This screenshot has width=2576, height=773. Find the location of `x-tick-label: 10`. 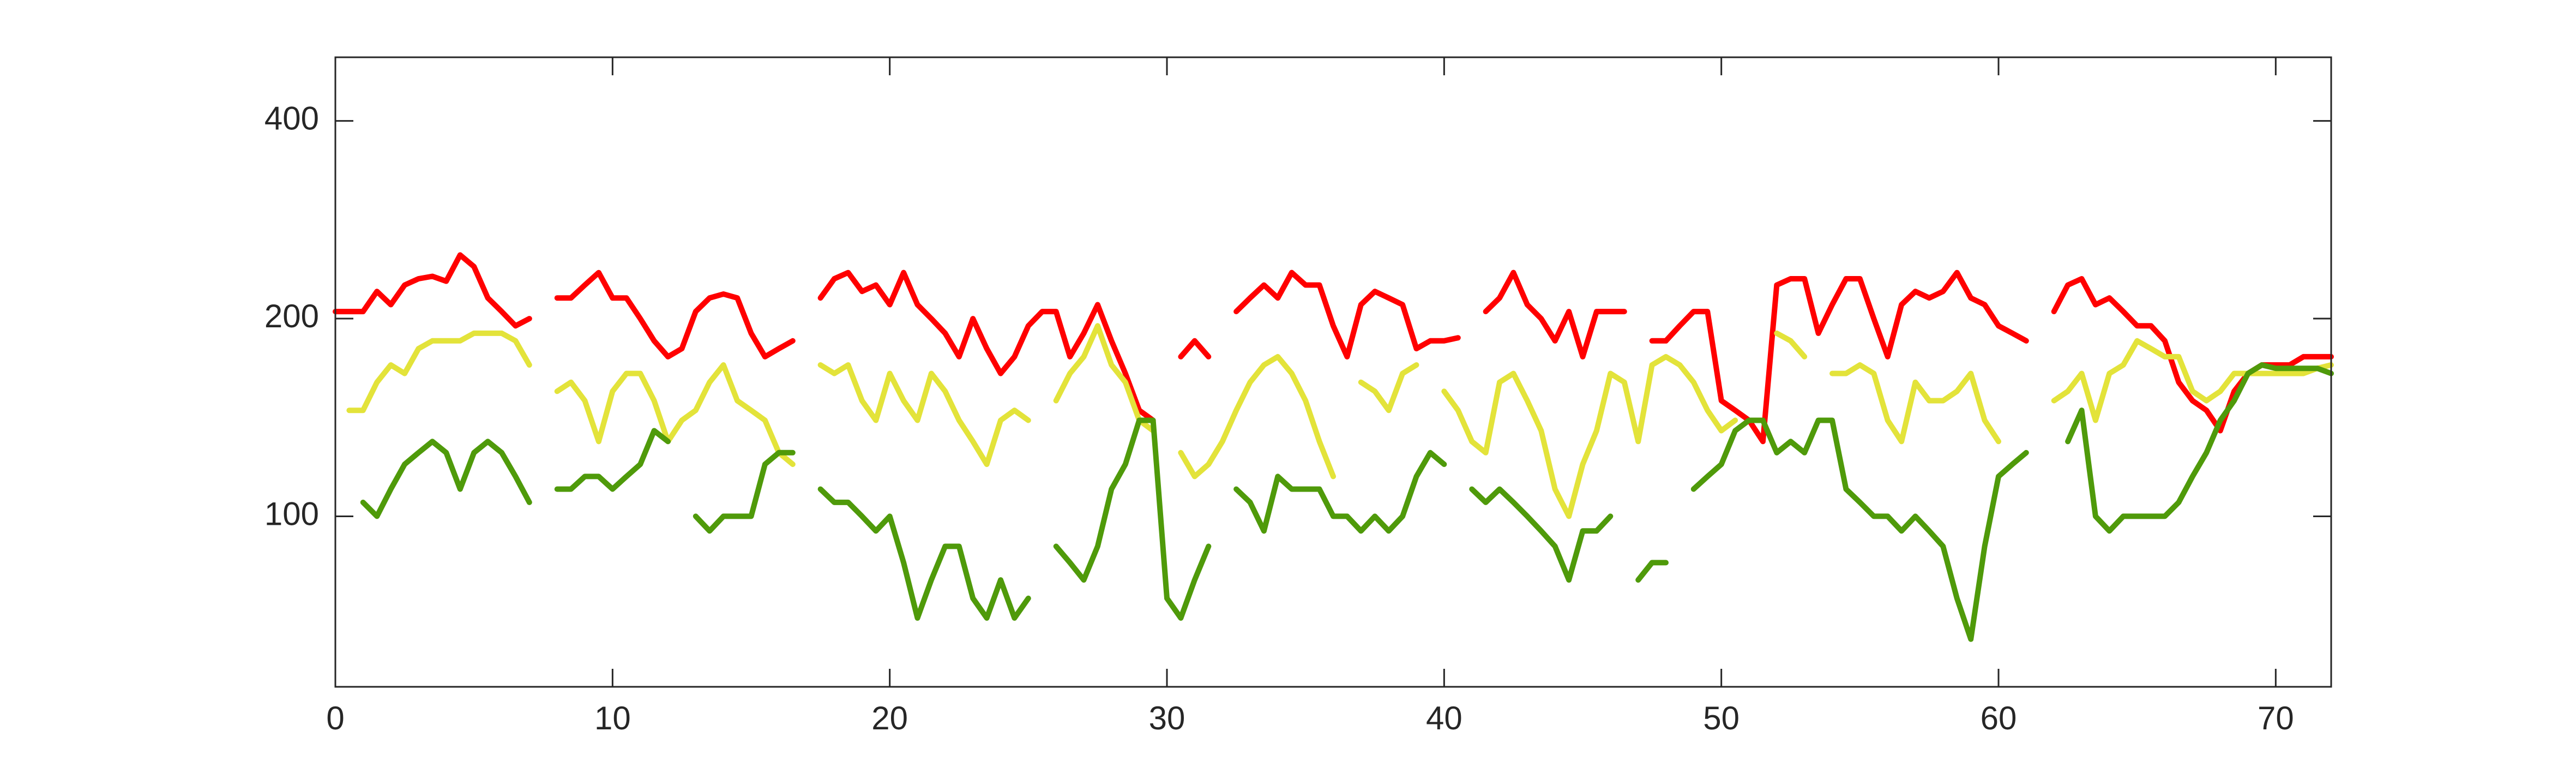

x-tick-label: 10 is located at coordinates (612, 718).